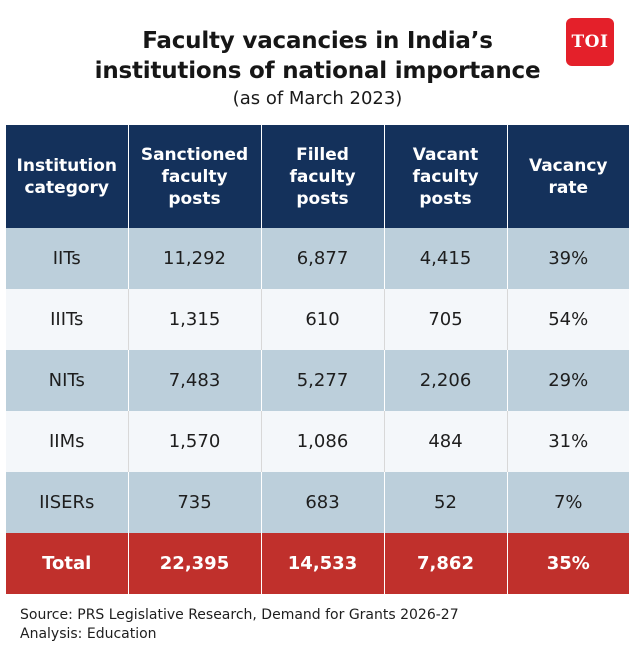  What do you see at coordinates (323, 258) in the screenshot?
I see `cell-filled: 6,877` at bounding box center [323, 258].